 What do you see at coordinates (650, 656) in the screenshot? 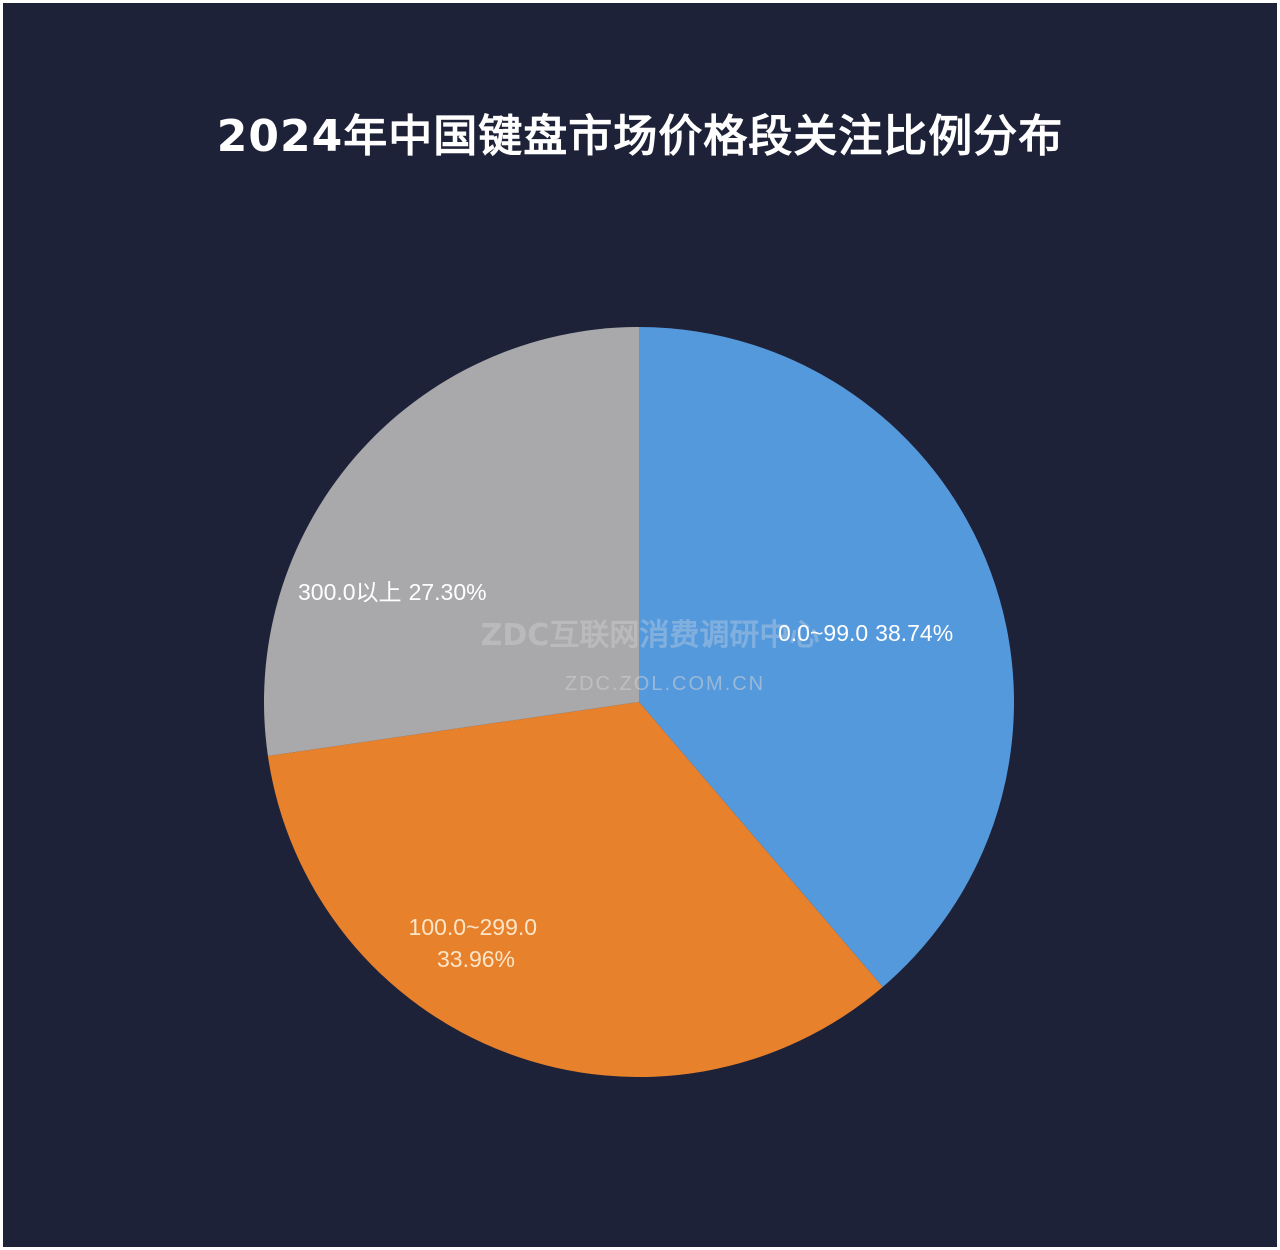
I see `watermark: ZDC互联网消费调研中心 ZDC.ZOL.COM.CN` at bounding box center [650, 656].